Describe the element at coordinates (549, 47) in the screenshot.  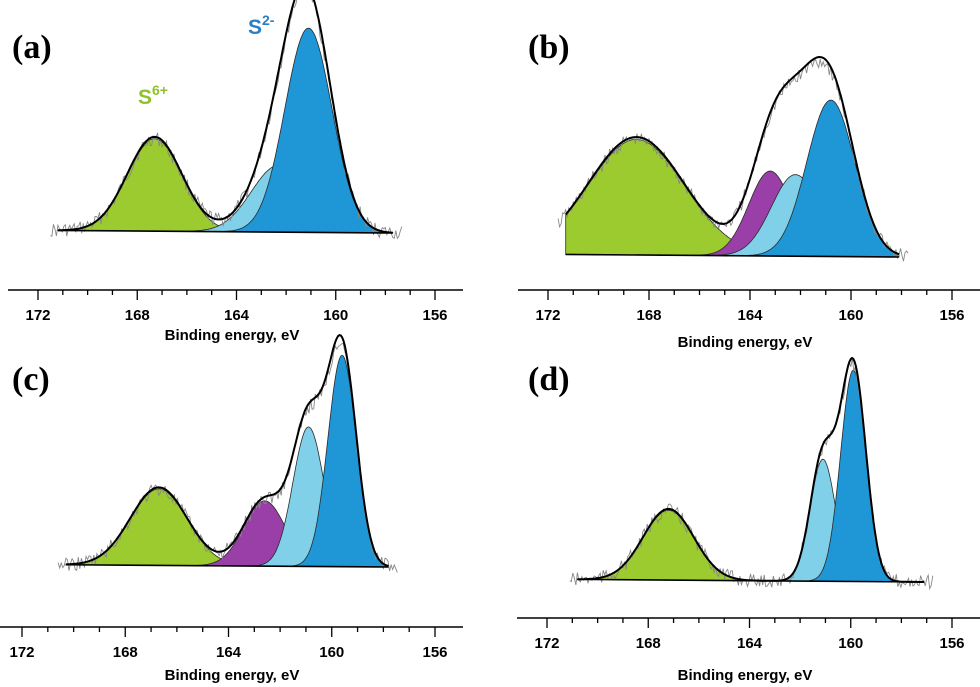
I see `panel-label: (b)` at that location.